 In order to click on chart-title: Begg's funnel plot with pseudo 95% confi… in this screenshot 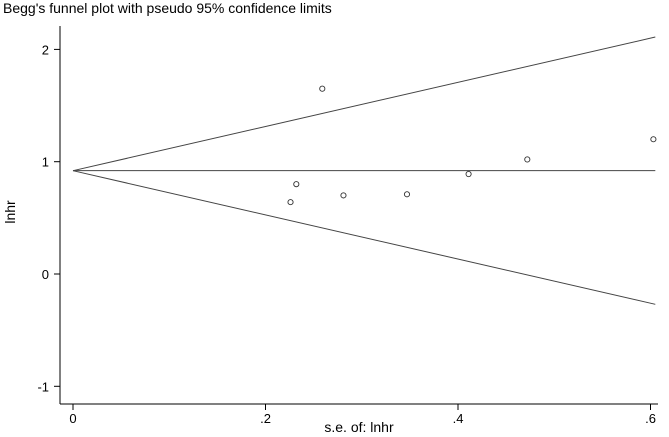, I will do `click(167, 8)`.